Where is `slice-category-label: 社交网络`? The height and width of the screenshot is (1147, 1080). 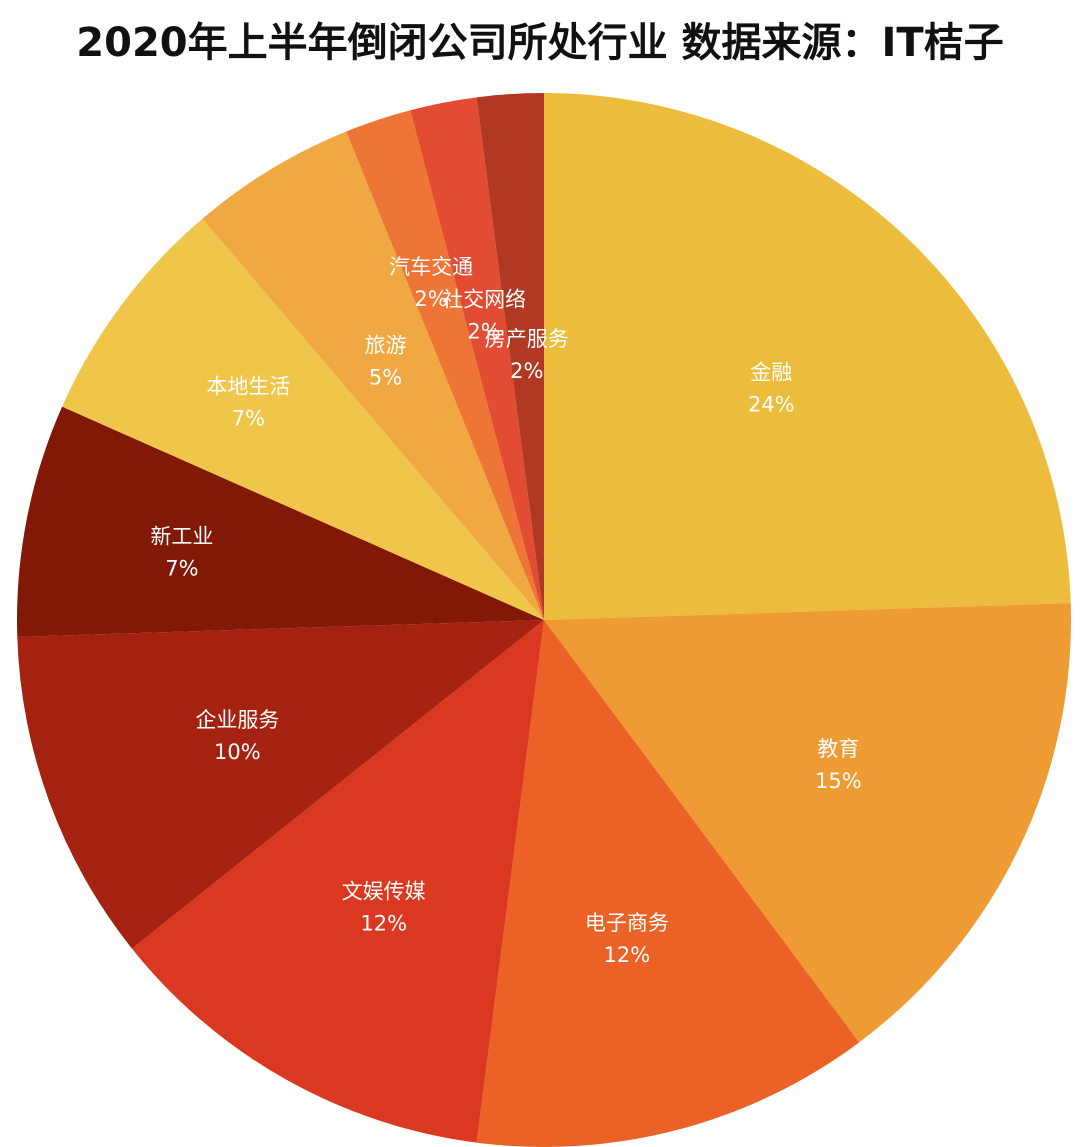
slice-category-label: 社交网络 is located at coordinates (484, 299).